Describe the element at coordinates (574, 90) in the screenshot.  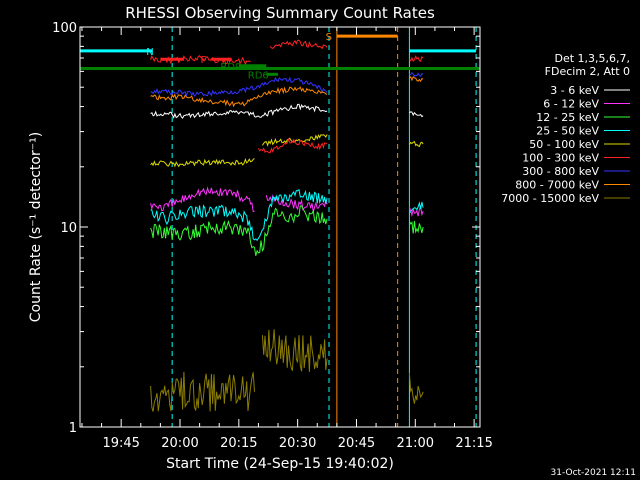
I see `legend-label: 3 - 6 keV` at that location.